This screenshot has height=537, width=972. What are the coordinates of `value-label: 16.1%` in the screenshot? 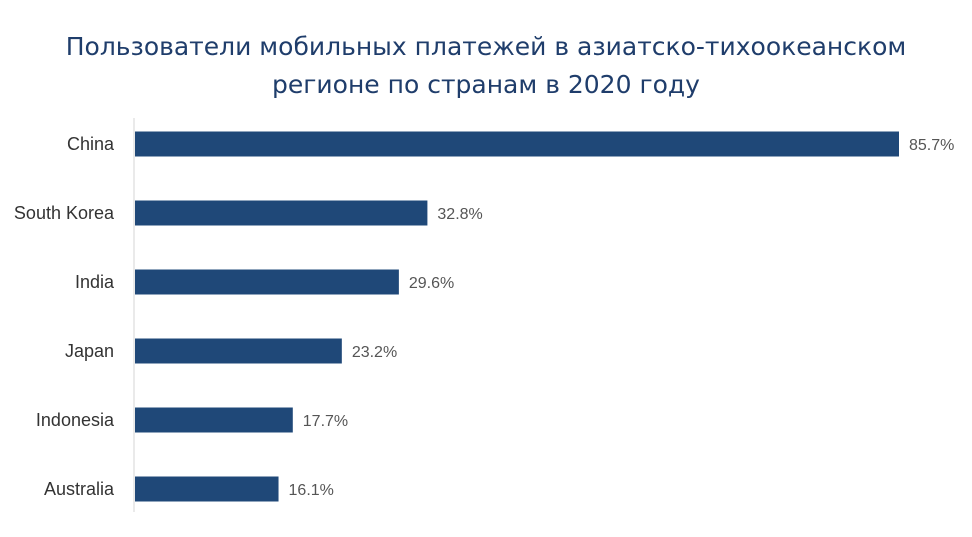 It's located at (311, 490).